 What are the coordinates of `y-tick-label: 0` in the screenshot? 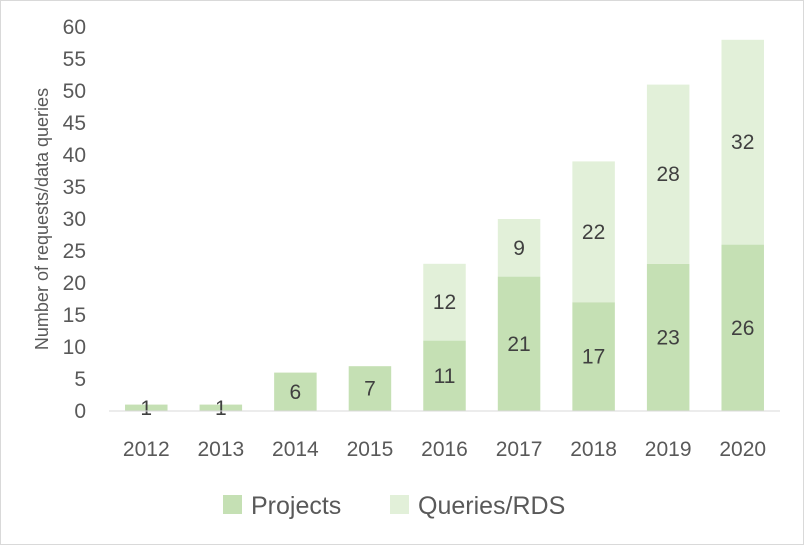 It's located at (80, 411).